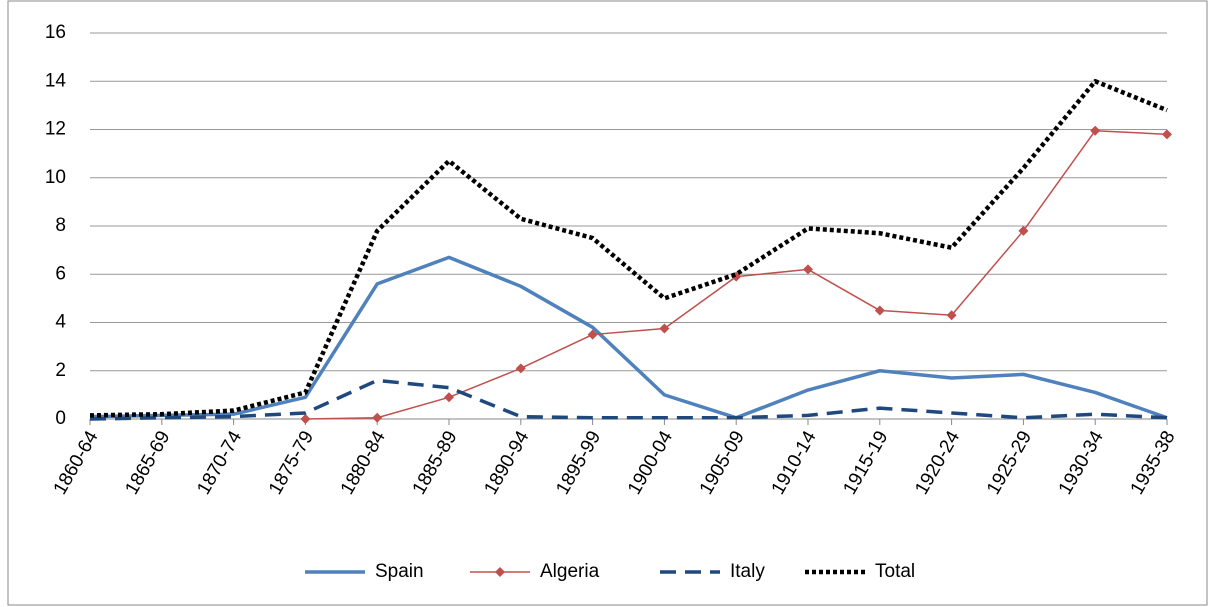 This screenshot has width=1209, height=607. Describe the element at coordinates (60, 418) in the screenshot. I see `y-tick-label: 0` at that location.